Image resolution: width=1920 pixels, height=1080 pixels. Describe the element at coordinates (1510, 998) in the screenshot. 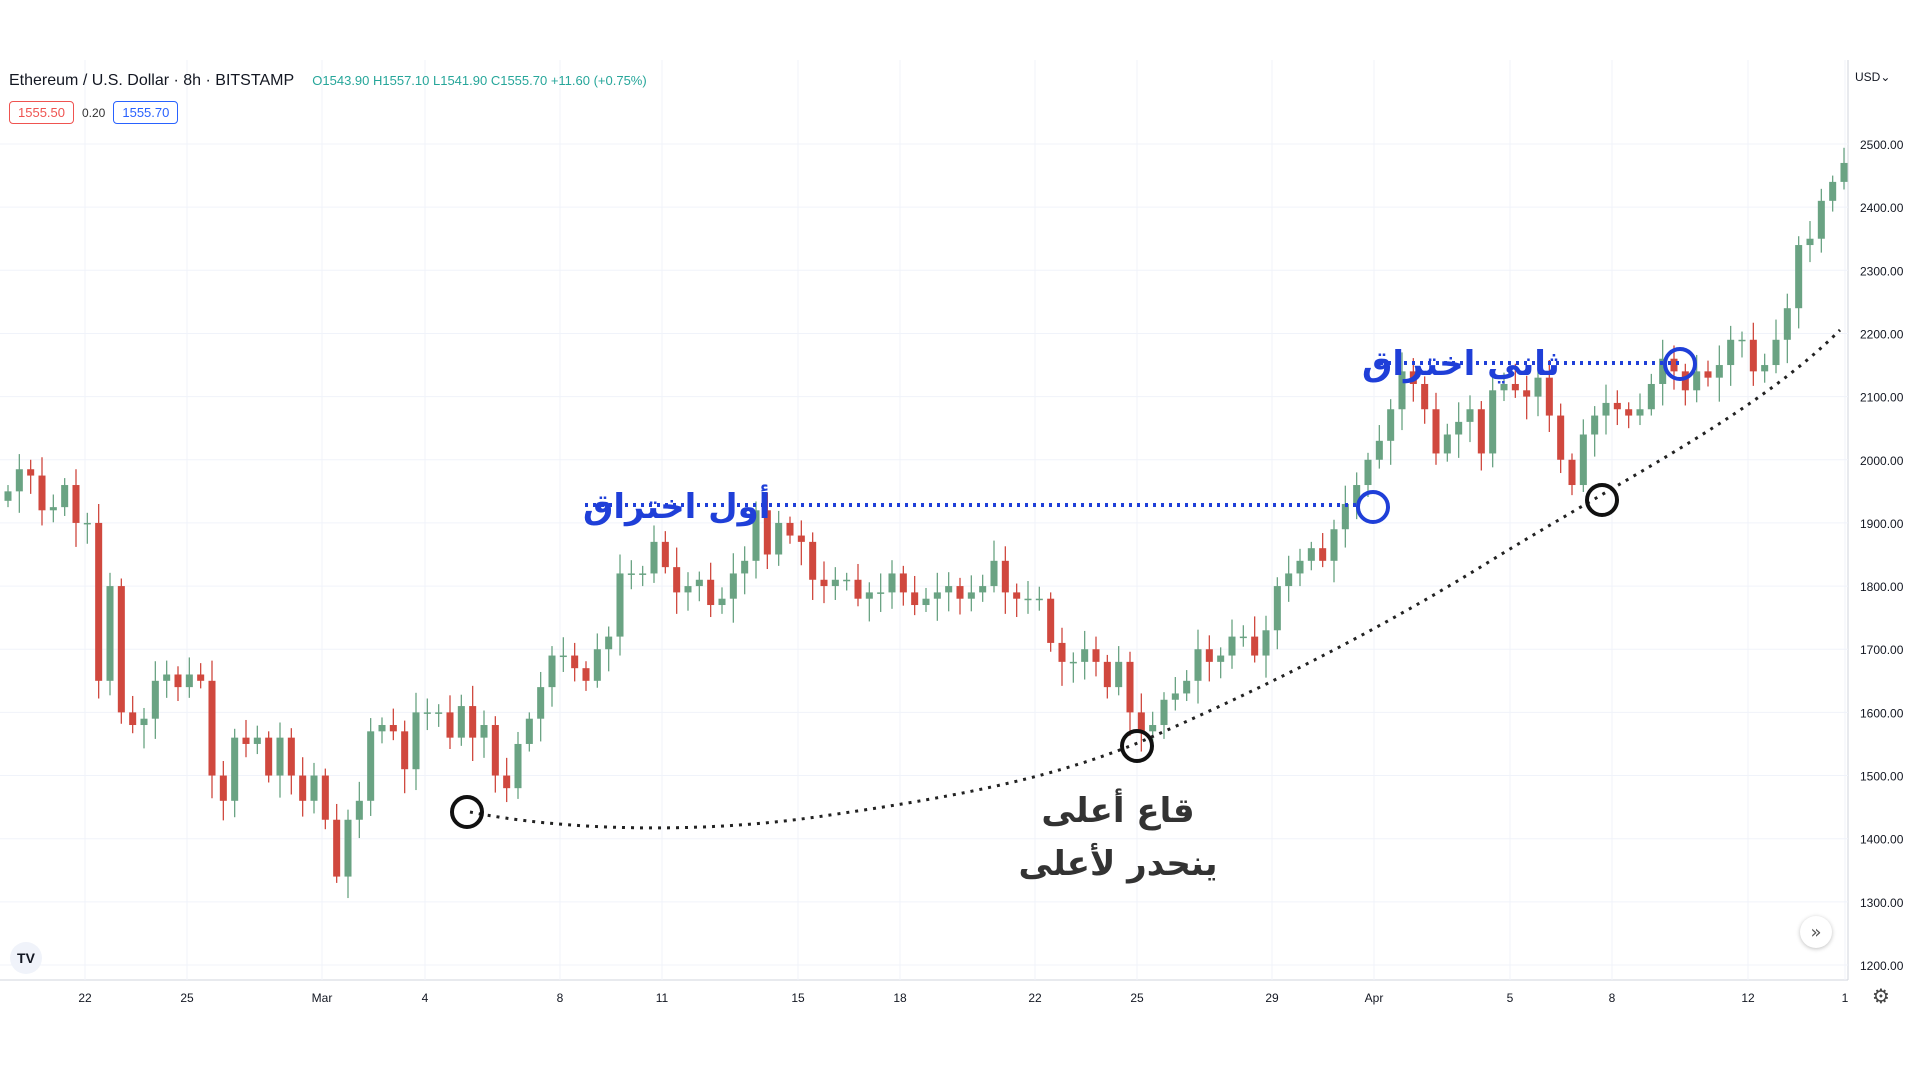

I see `time-tick-label: 5` at that location.